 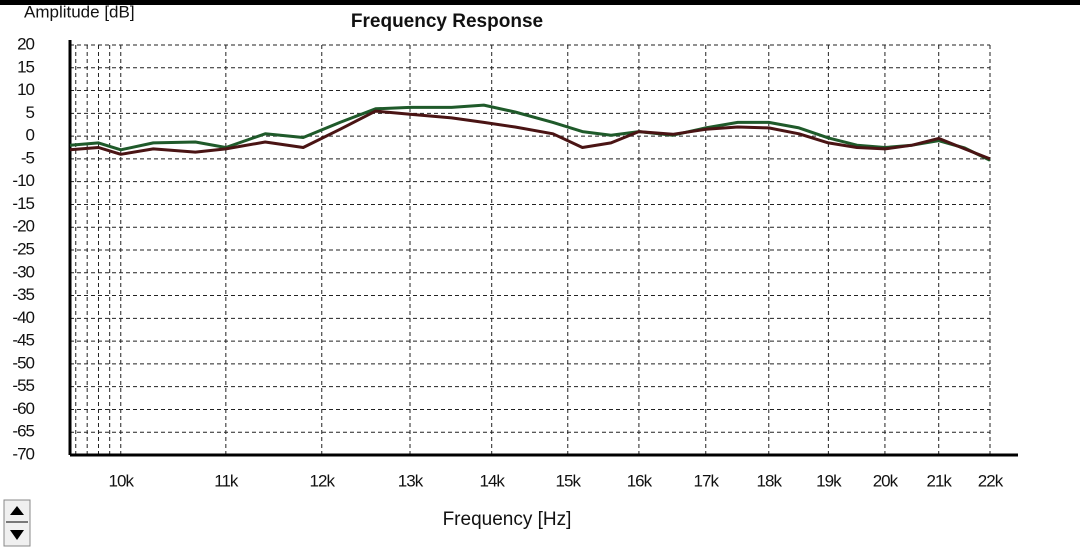 What do you see at coordinates (829, 480) in the screenshot?
I see `x-tick-label: 19k` at bounding box center [829, 480].